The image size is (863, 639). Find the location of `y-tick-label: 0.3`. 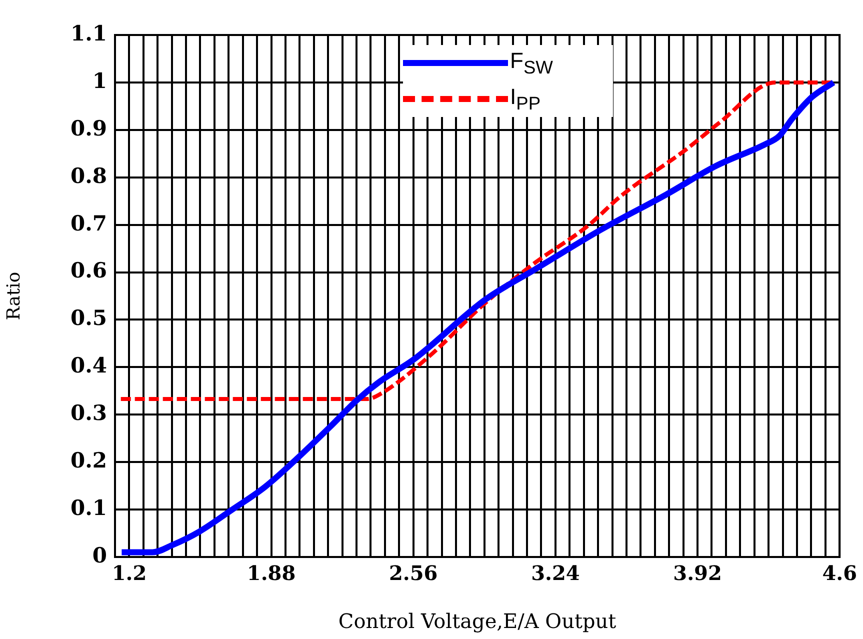

y-tick-label: 0.3 is located at coordinates (88, 413).